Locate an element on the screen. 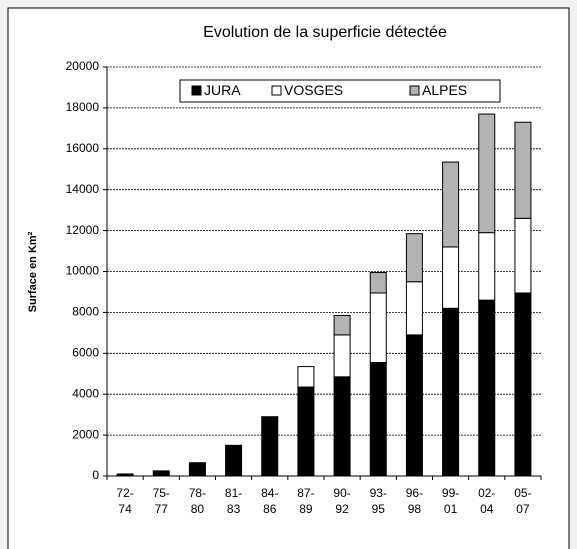  x-tick-label-line: 86 is located at coordinates (270, 509).